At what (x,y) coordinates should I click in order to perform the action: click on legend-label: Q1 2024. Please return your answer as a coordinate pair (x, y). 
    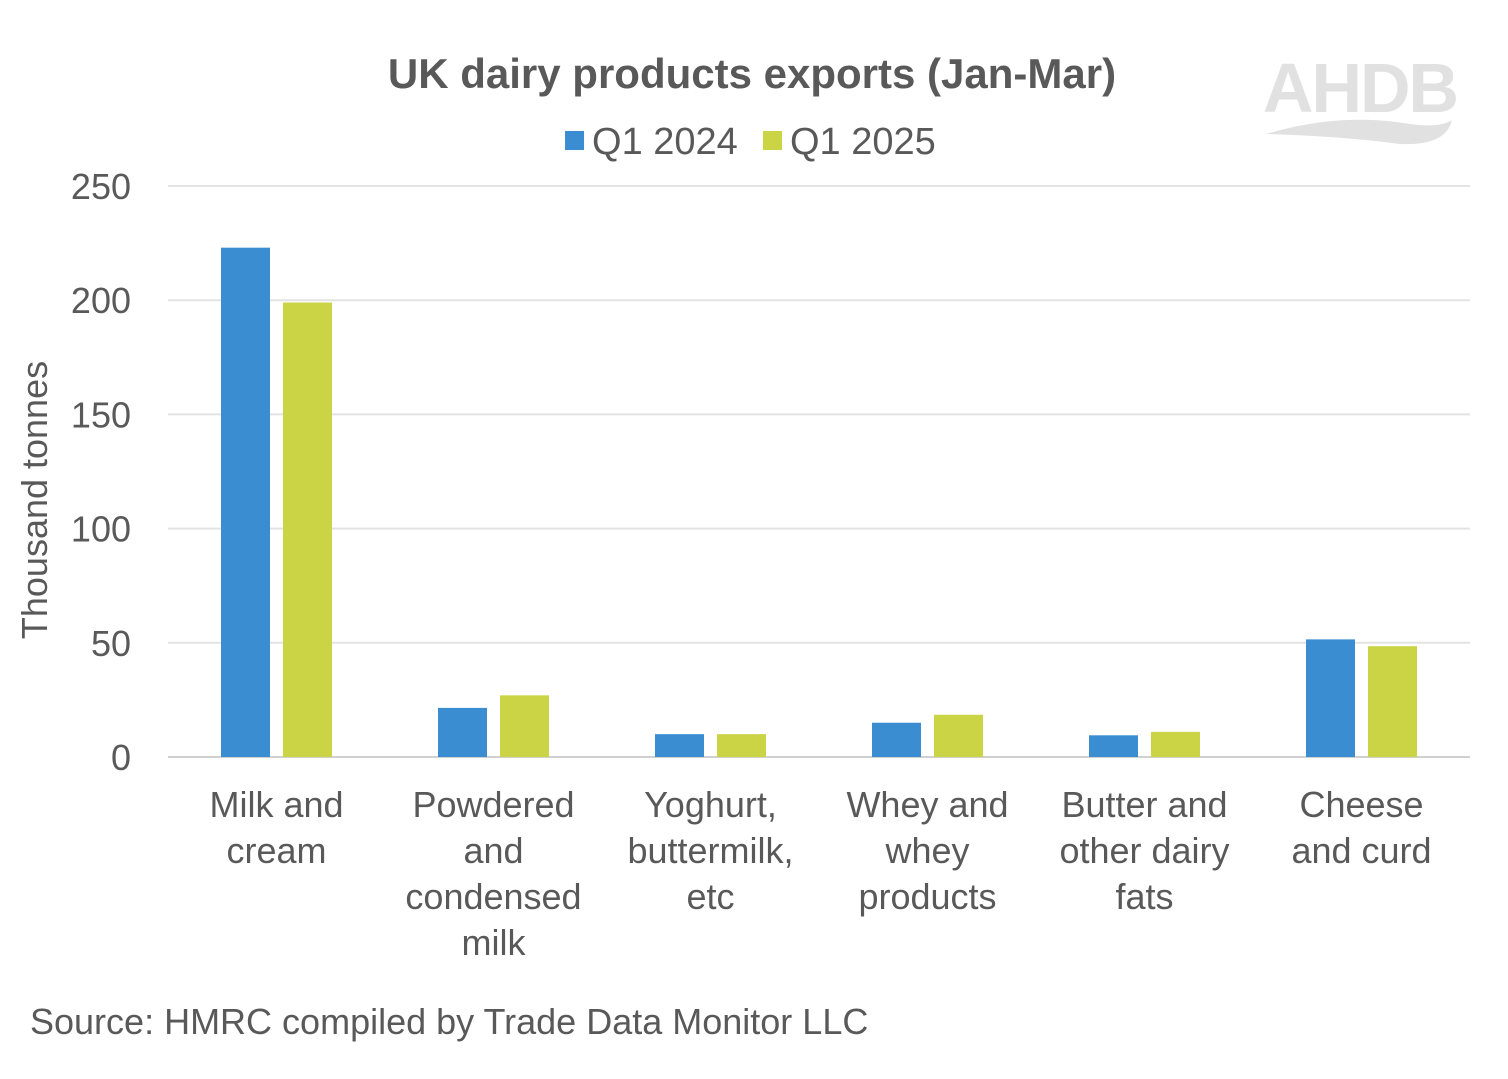
    Looking at the image, I should click on (665, 142).